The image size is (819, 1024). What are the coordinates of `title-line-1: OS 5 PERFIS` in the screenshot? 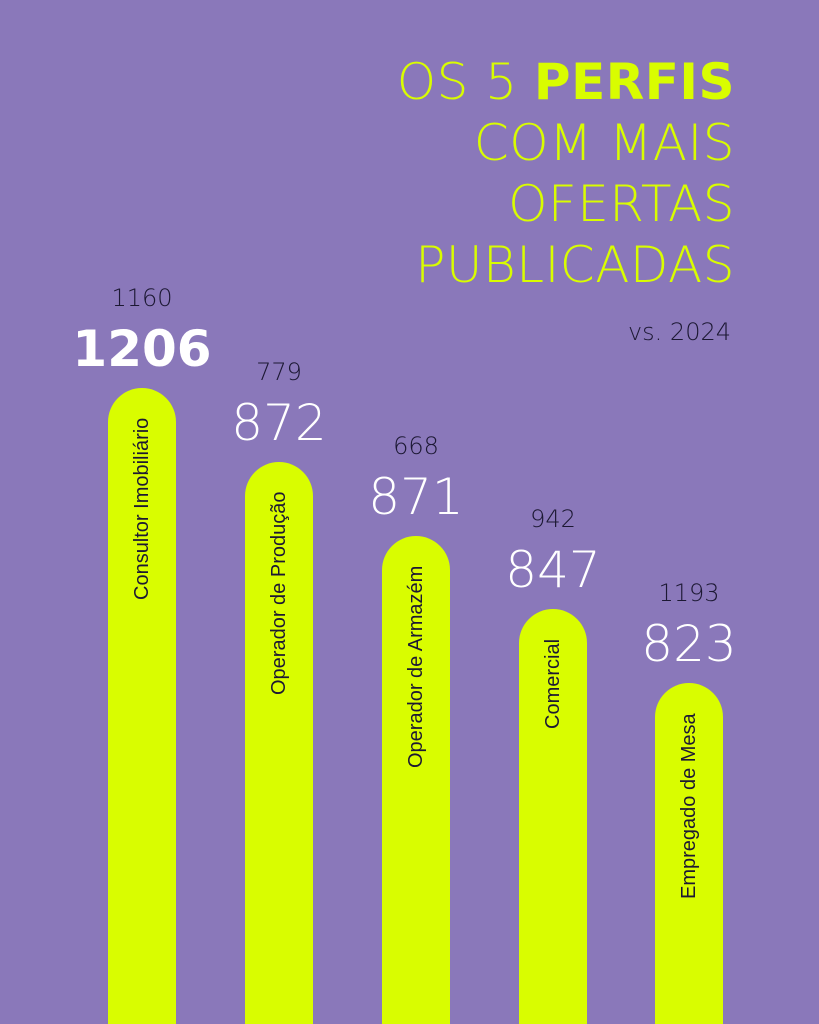 It's located at (566, 82).